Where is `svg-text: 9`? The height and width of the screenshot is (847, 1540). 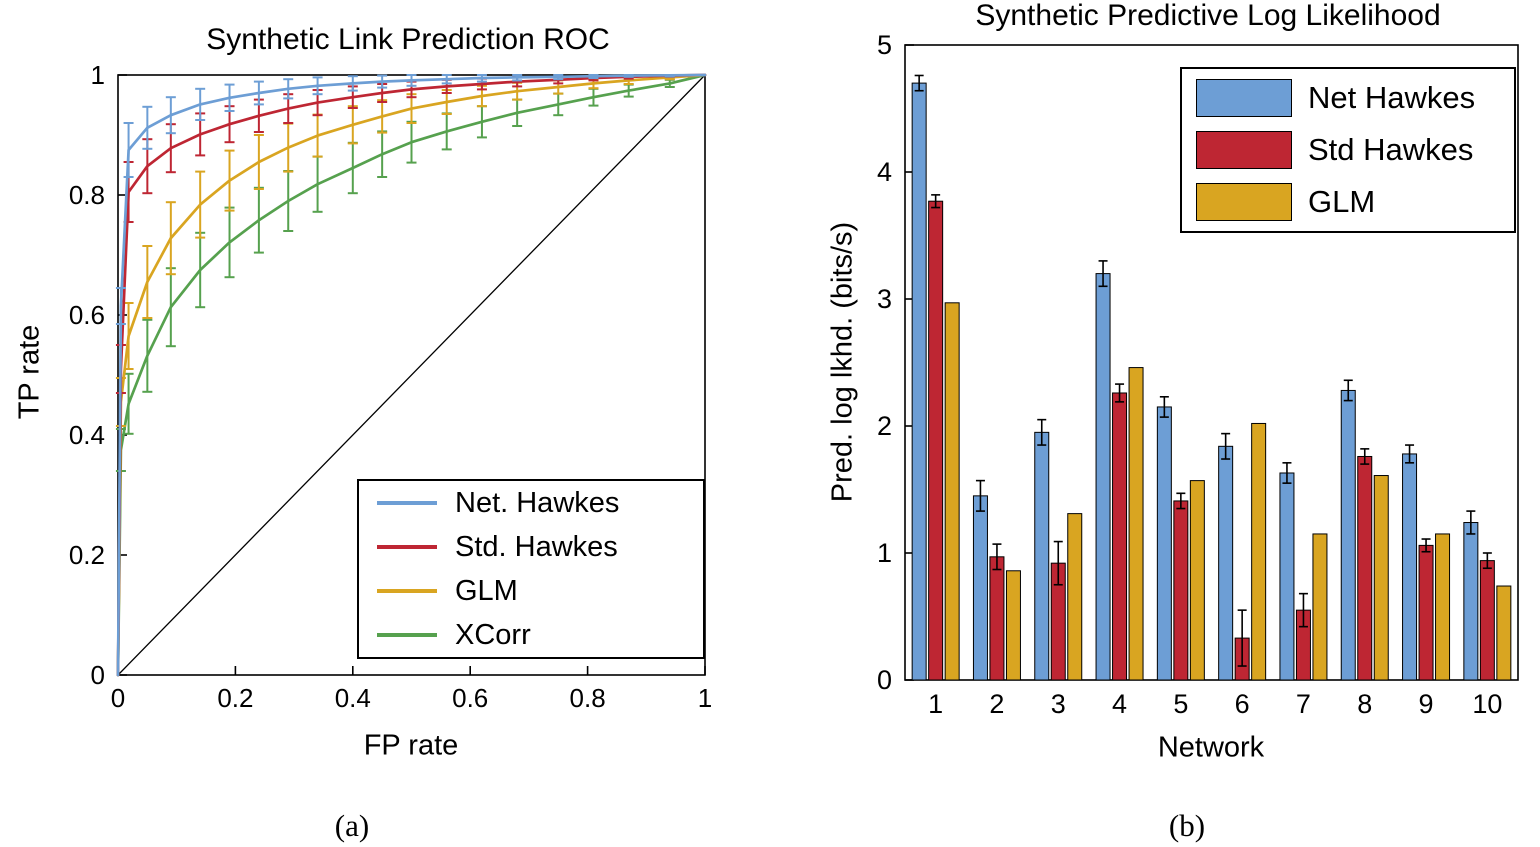 svg-text: 9 is located at coordinates (1426, 704).